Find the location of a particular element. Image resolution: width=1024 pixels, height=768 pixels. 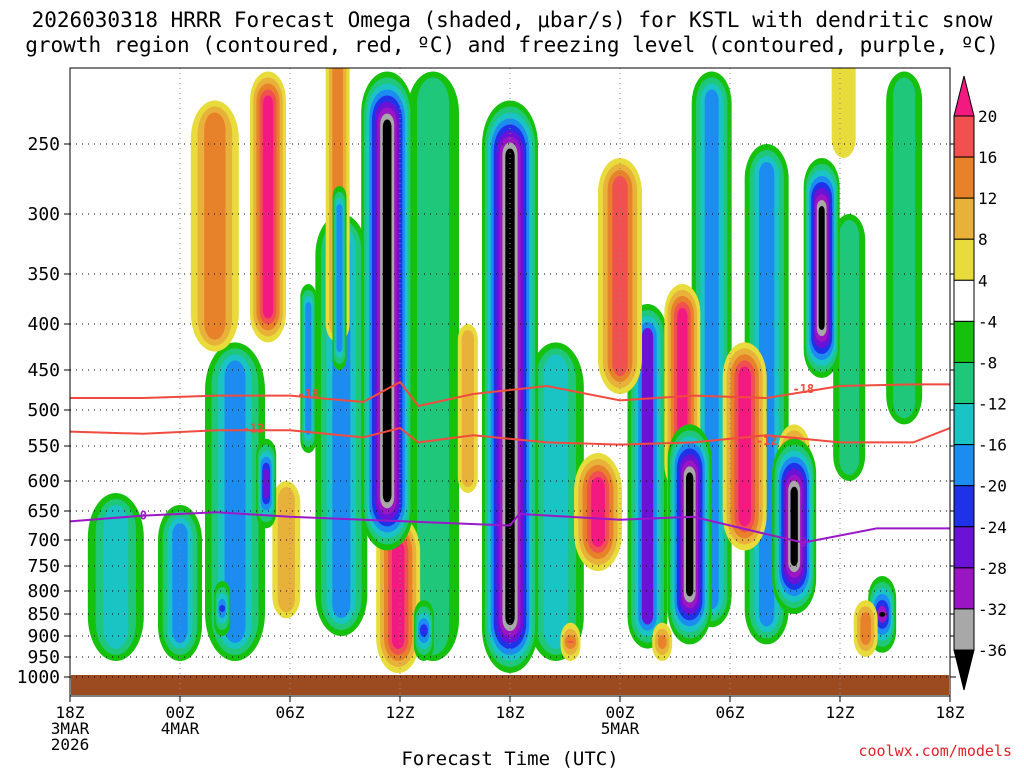

sink-d is located at coordinates (398, 594).